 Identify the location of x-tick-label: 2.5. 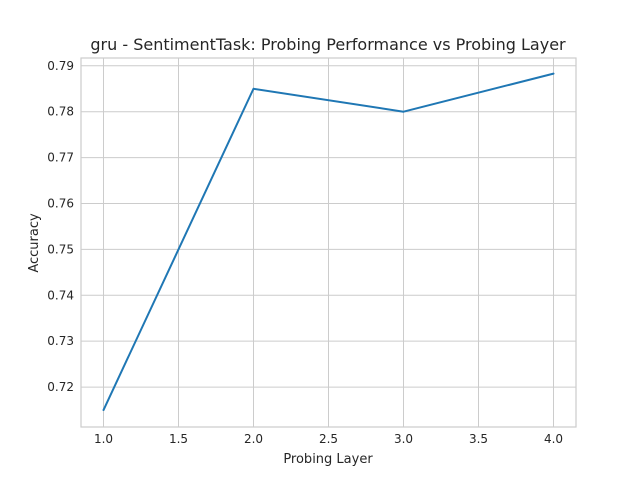
(328, 439).